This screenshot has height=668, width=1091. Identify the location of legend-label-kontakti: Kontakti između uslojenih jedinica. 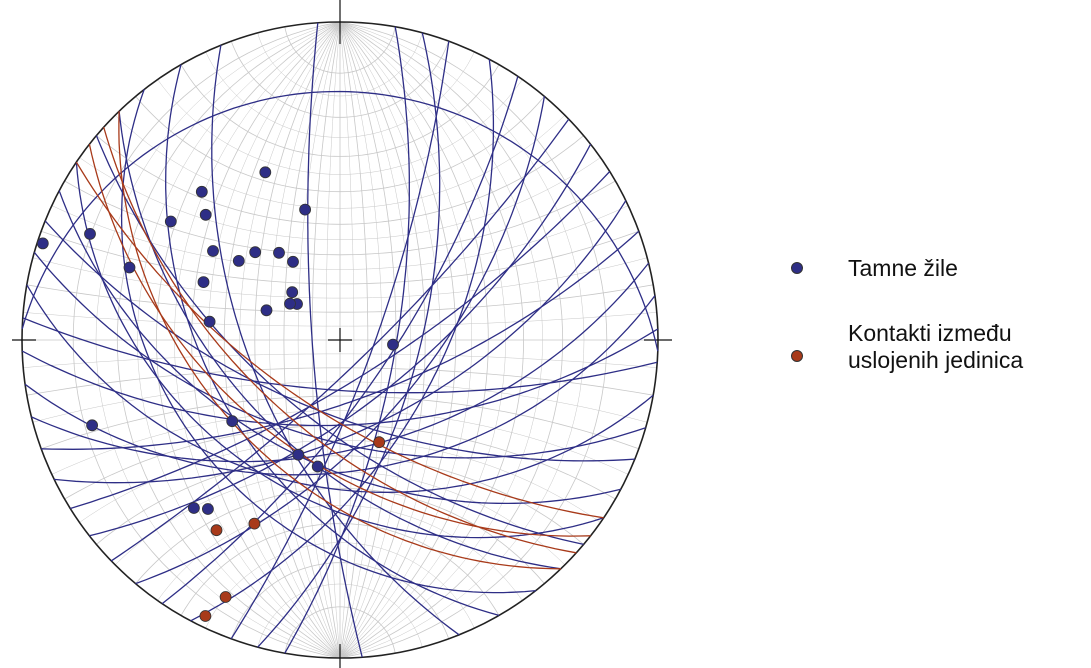
(936, 346).